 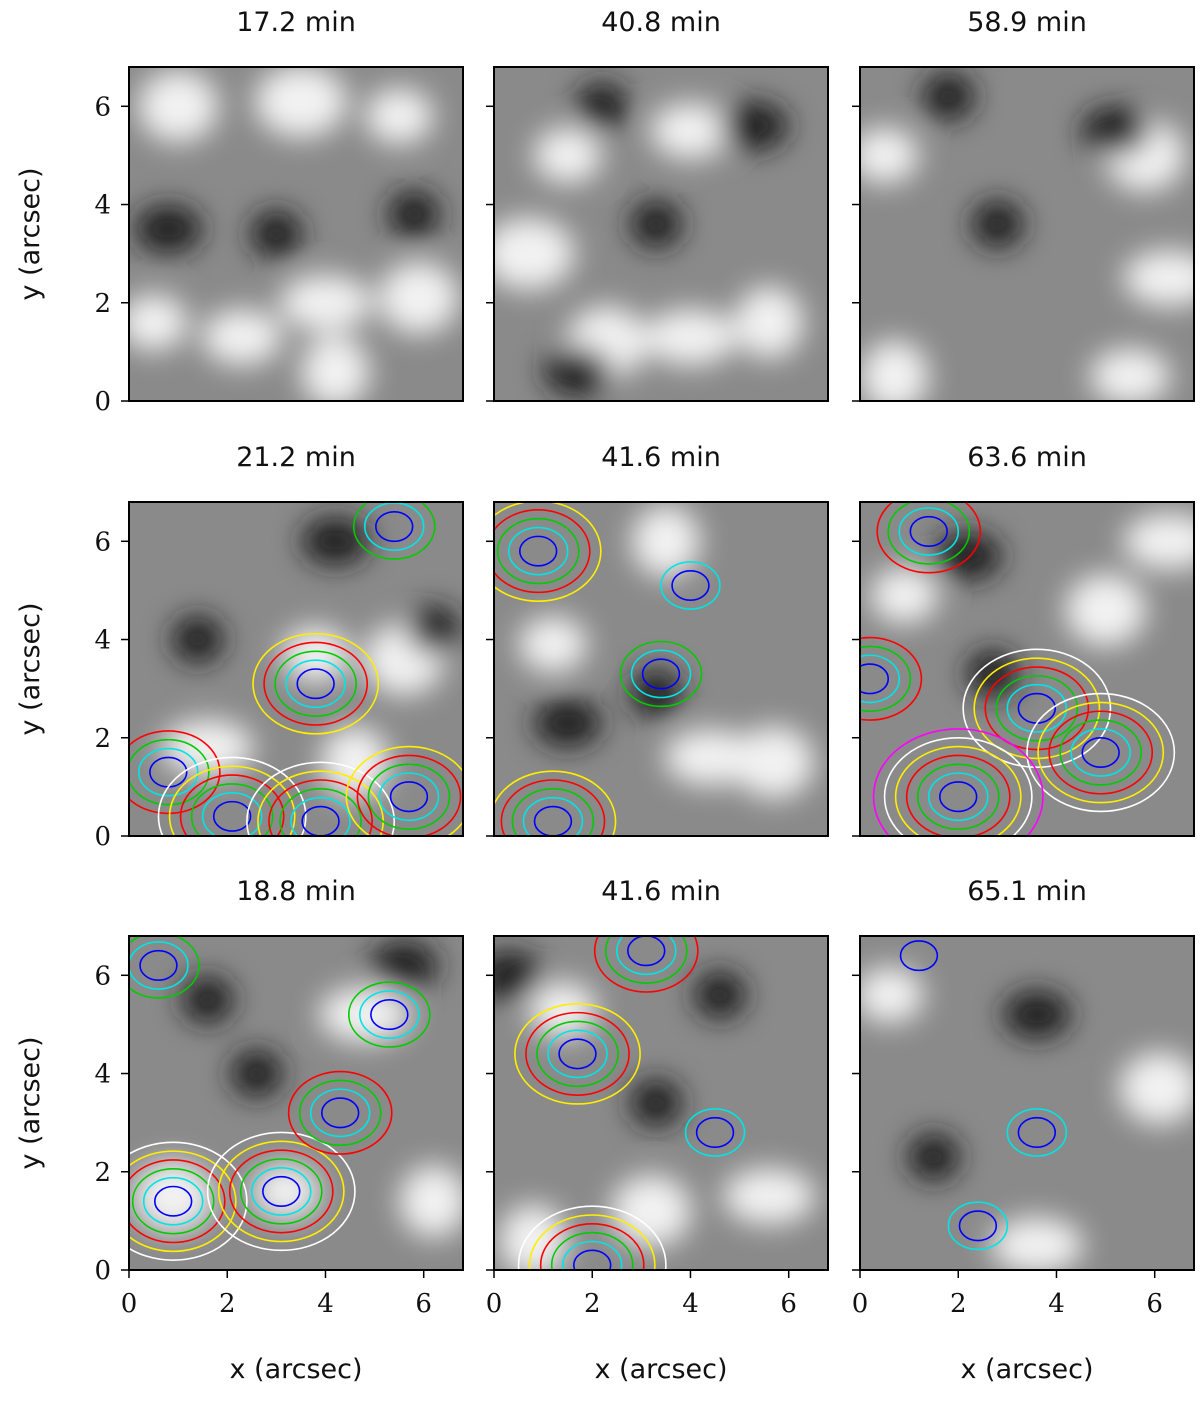 What do you see at coordinates (102, 976) in the screenshot?
I see `y-tick-label: 6` at bounding box center [102, 976].